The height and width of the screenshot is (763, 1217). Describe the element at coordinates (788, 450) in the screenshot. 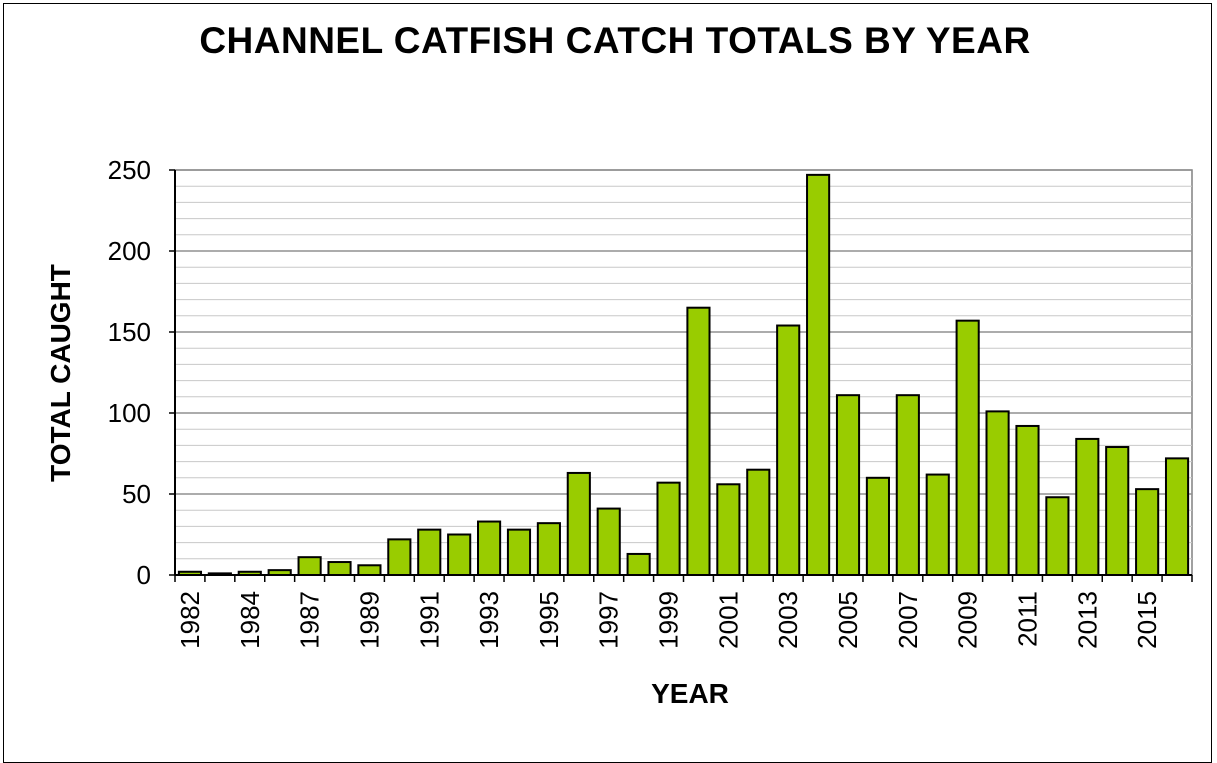

I see `bar-2003` at that location.